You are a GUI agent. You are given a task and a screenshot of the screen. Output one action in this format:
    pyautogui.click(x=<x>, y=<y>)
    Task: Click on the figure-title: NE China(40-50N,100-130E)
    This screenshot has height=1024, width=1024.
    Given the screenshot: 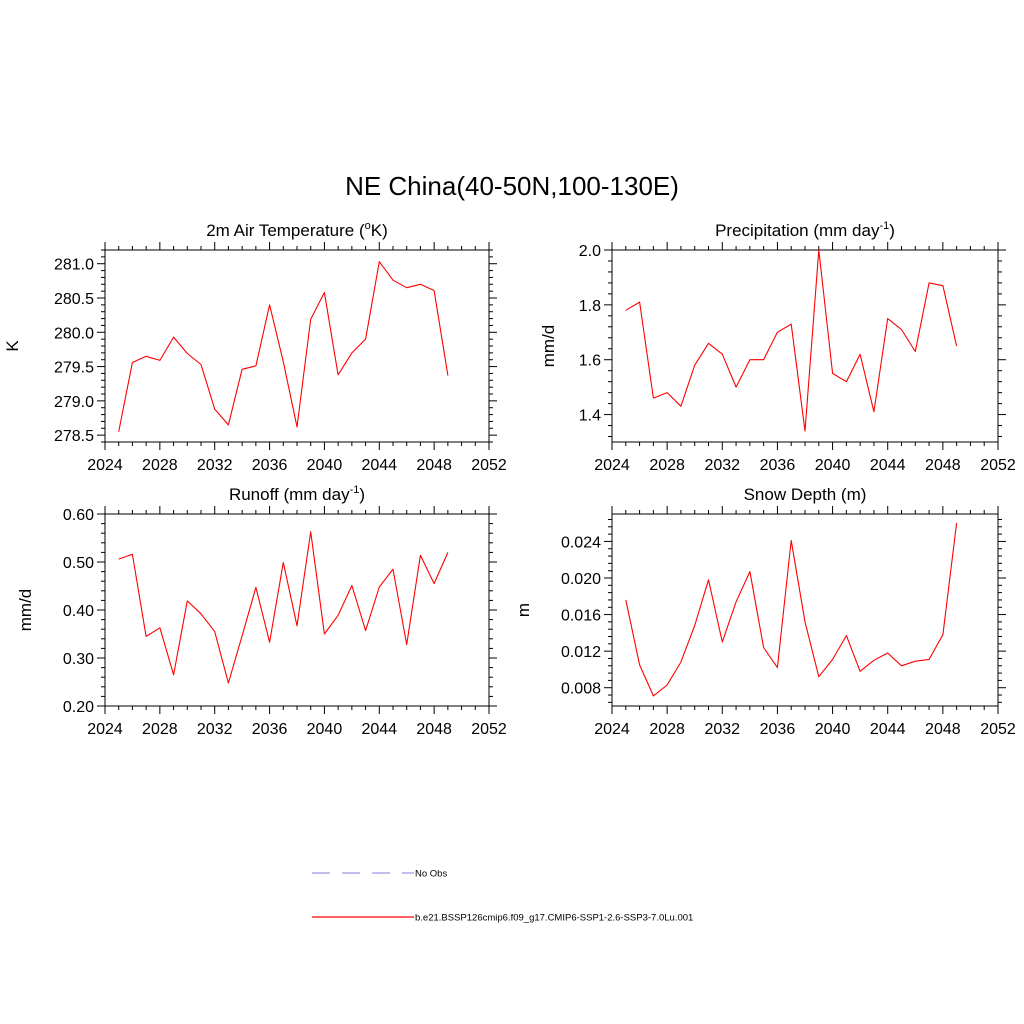 What is the action you would take?
    pyautogui.click(x=512, y=186)
    